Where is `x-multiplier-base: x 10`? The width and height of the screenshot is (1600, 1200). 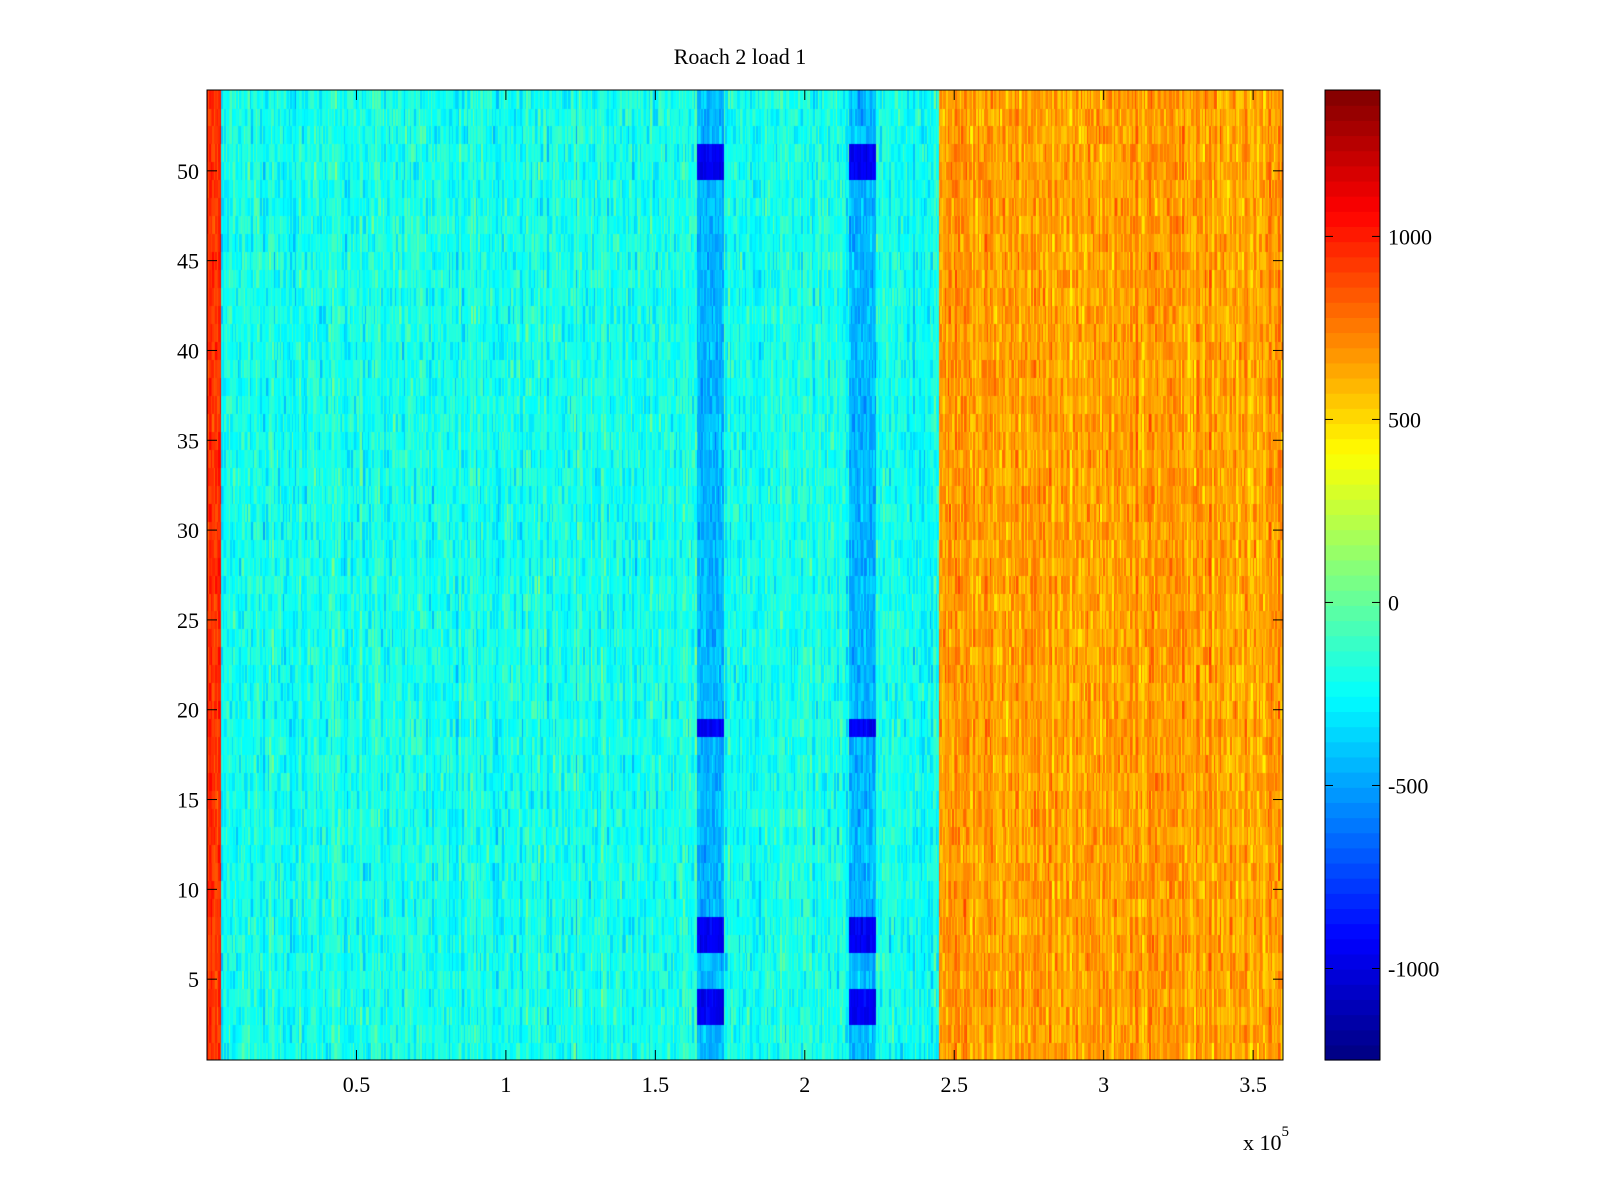
x-multiplier-base: x 10 is located at coordinates (1262, 1142).